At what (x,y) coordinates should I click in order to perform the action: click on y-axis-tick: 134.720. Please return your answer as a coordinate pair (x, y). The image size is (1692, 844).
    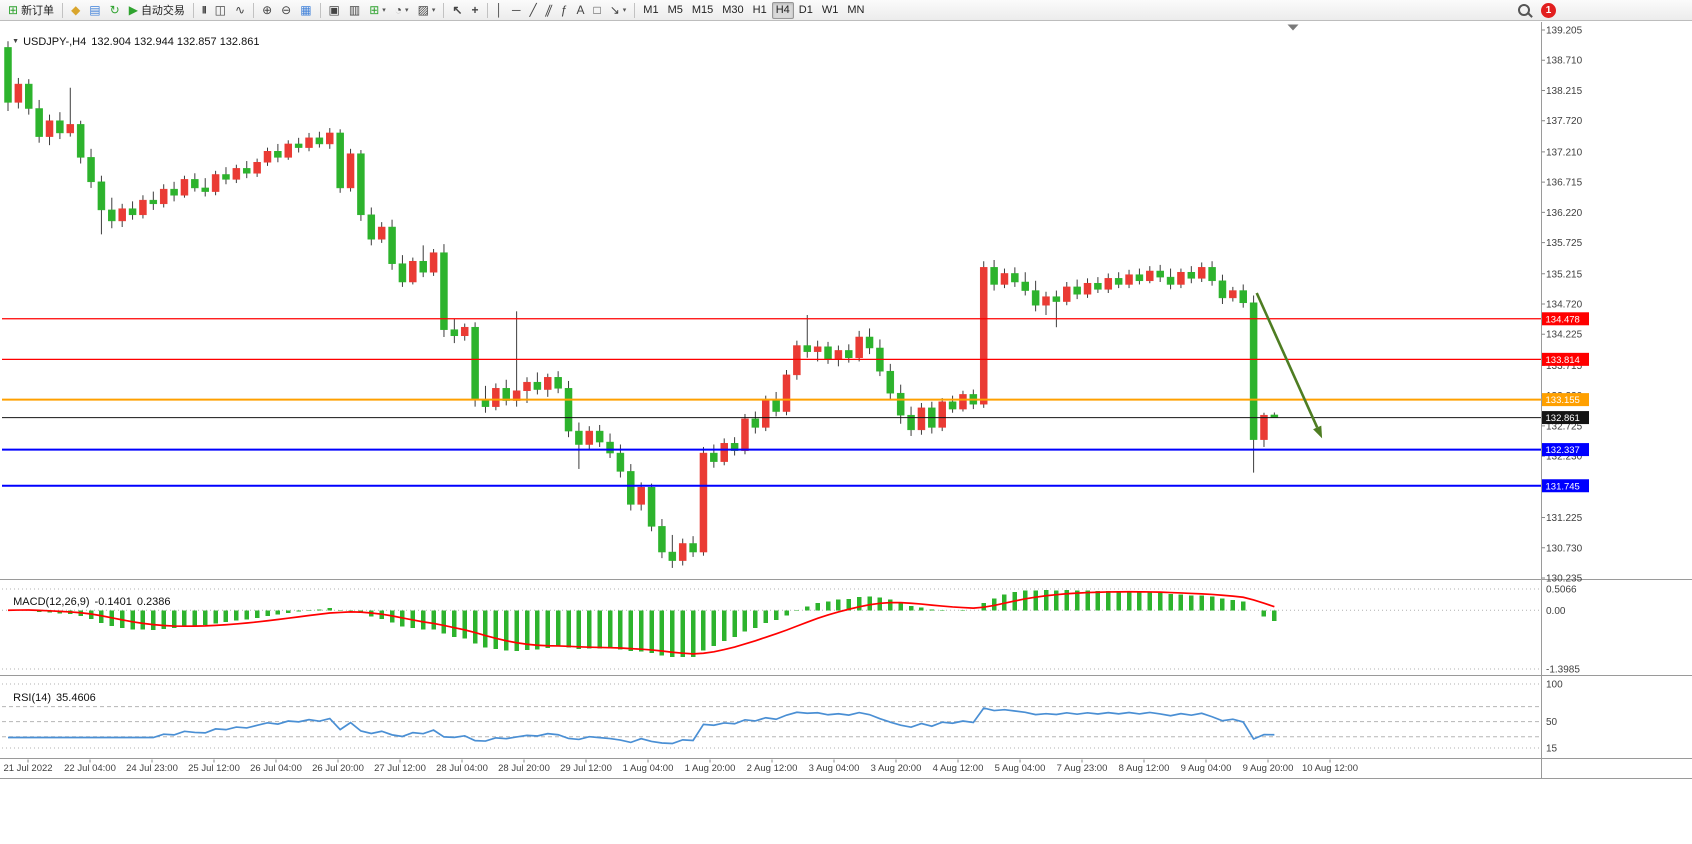
    Looking at the image, I should click on (1564, 305).